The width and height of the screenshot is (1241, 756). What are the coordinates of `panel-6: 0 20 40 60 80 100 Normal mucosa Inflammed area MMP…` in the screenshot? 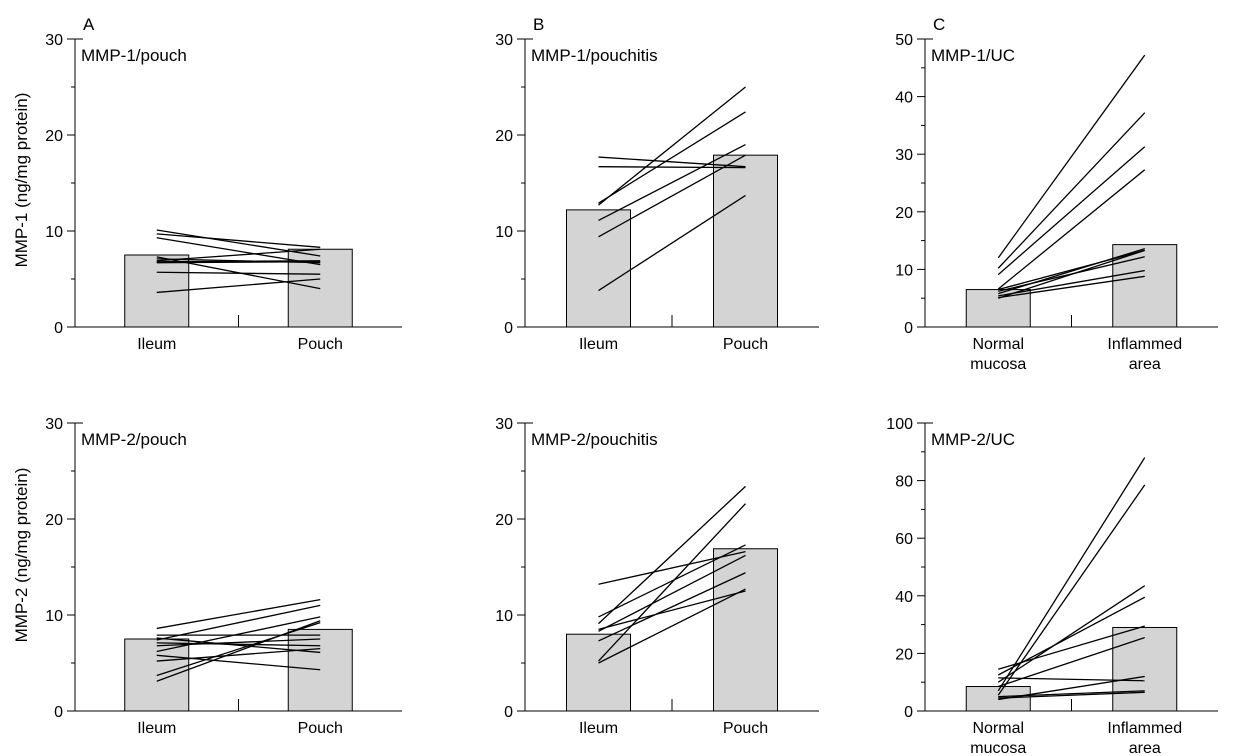 It's located at (1052, 586).